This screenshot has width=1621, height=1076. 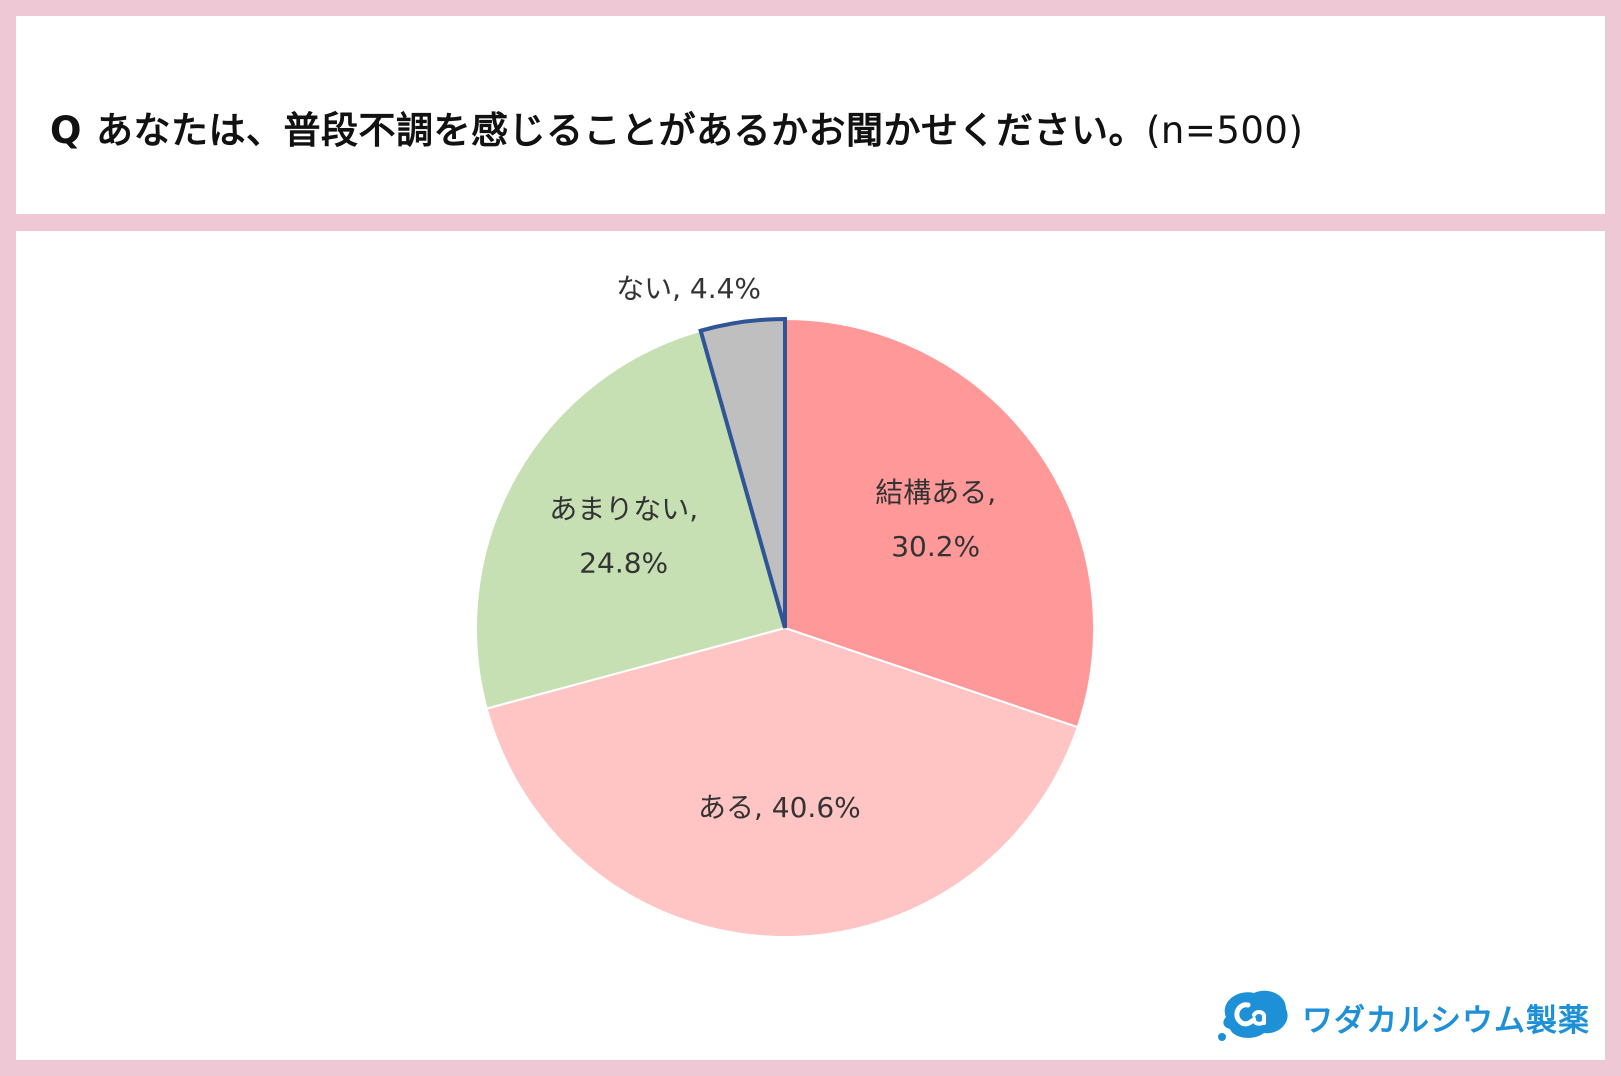 I want to click on slice-value-2: 24.8%, so click(x=623, y=563).